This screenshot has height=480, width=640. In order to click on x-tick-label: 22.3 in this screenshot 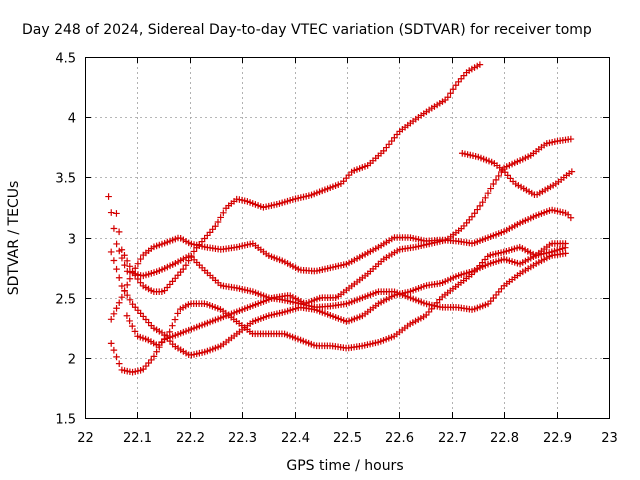, I will do `click(242, 438)`.